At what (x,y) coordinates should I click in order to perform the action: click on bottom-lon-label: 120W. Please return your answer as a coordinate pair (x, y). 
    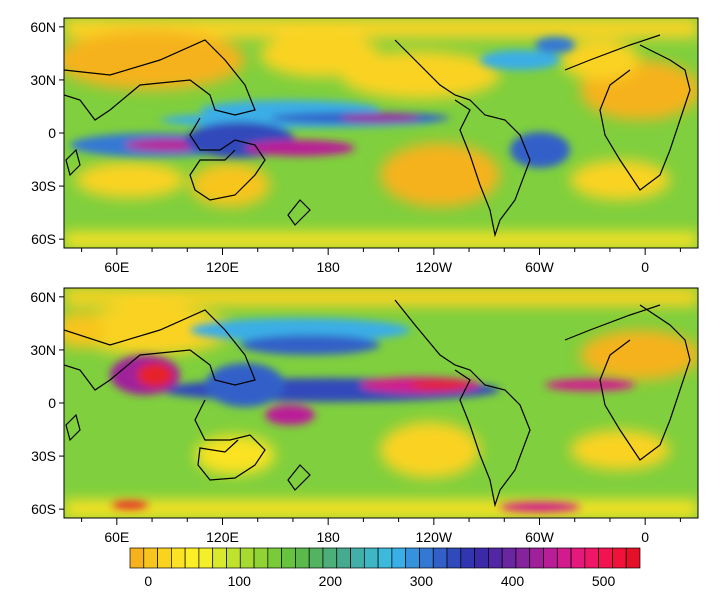
    Looking at the image, I should click on (434, 537).